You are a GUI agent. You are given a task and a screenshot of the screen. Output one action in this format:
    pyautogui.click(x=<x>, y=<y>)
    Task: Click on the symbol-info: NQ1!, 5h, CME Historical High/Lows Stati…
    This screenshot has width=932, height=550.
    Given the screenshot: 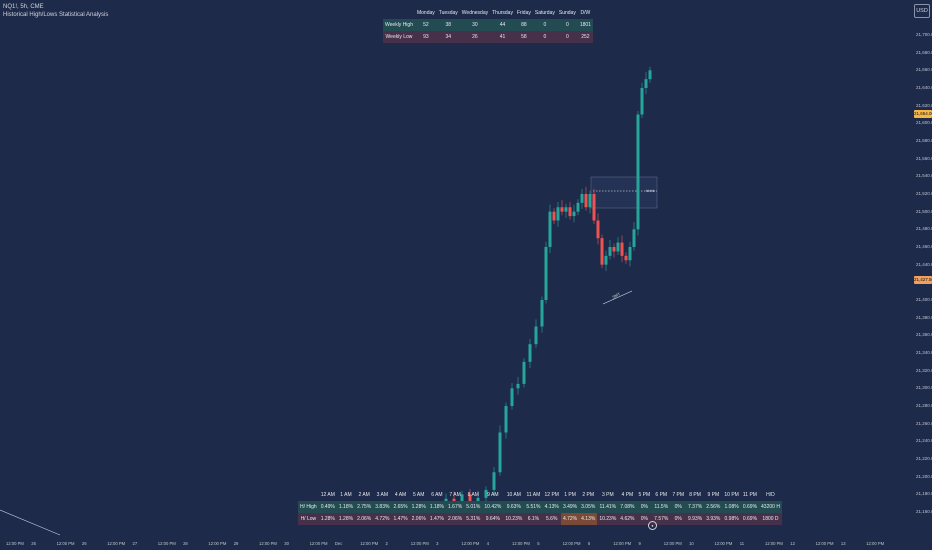 What is the action you would take?
    pyautogui.click(x=55, y=11)
    